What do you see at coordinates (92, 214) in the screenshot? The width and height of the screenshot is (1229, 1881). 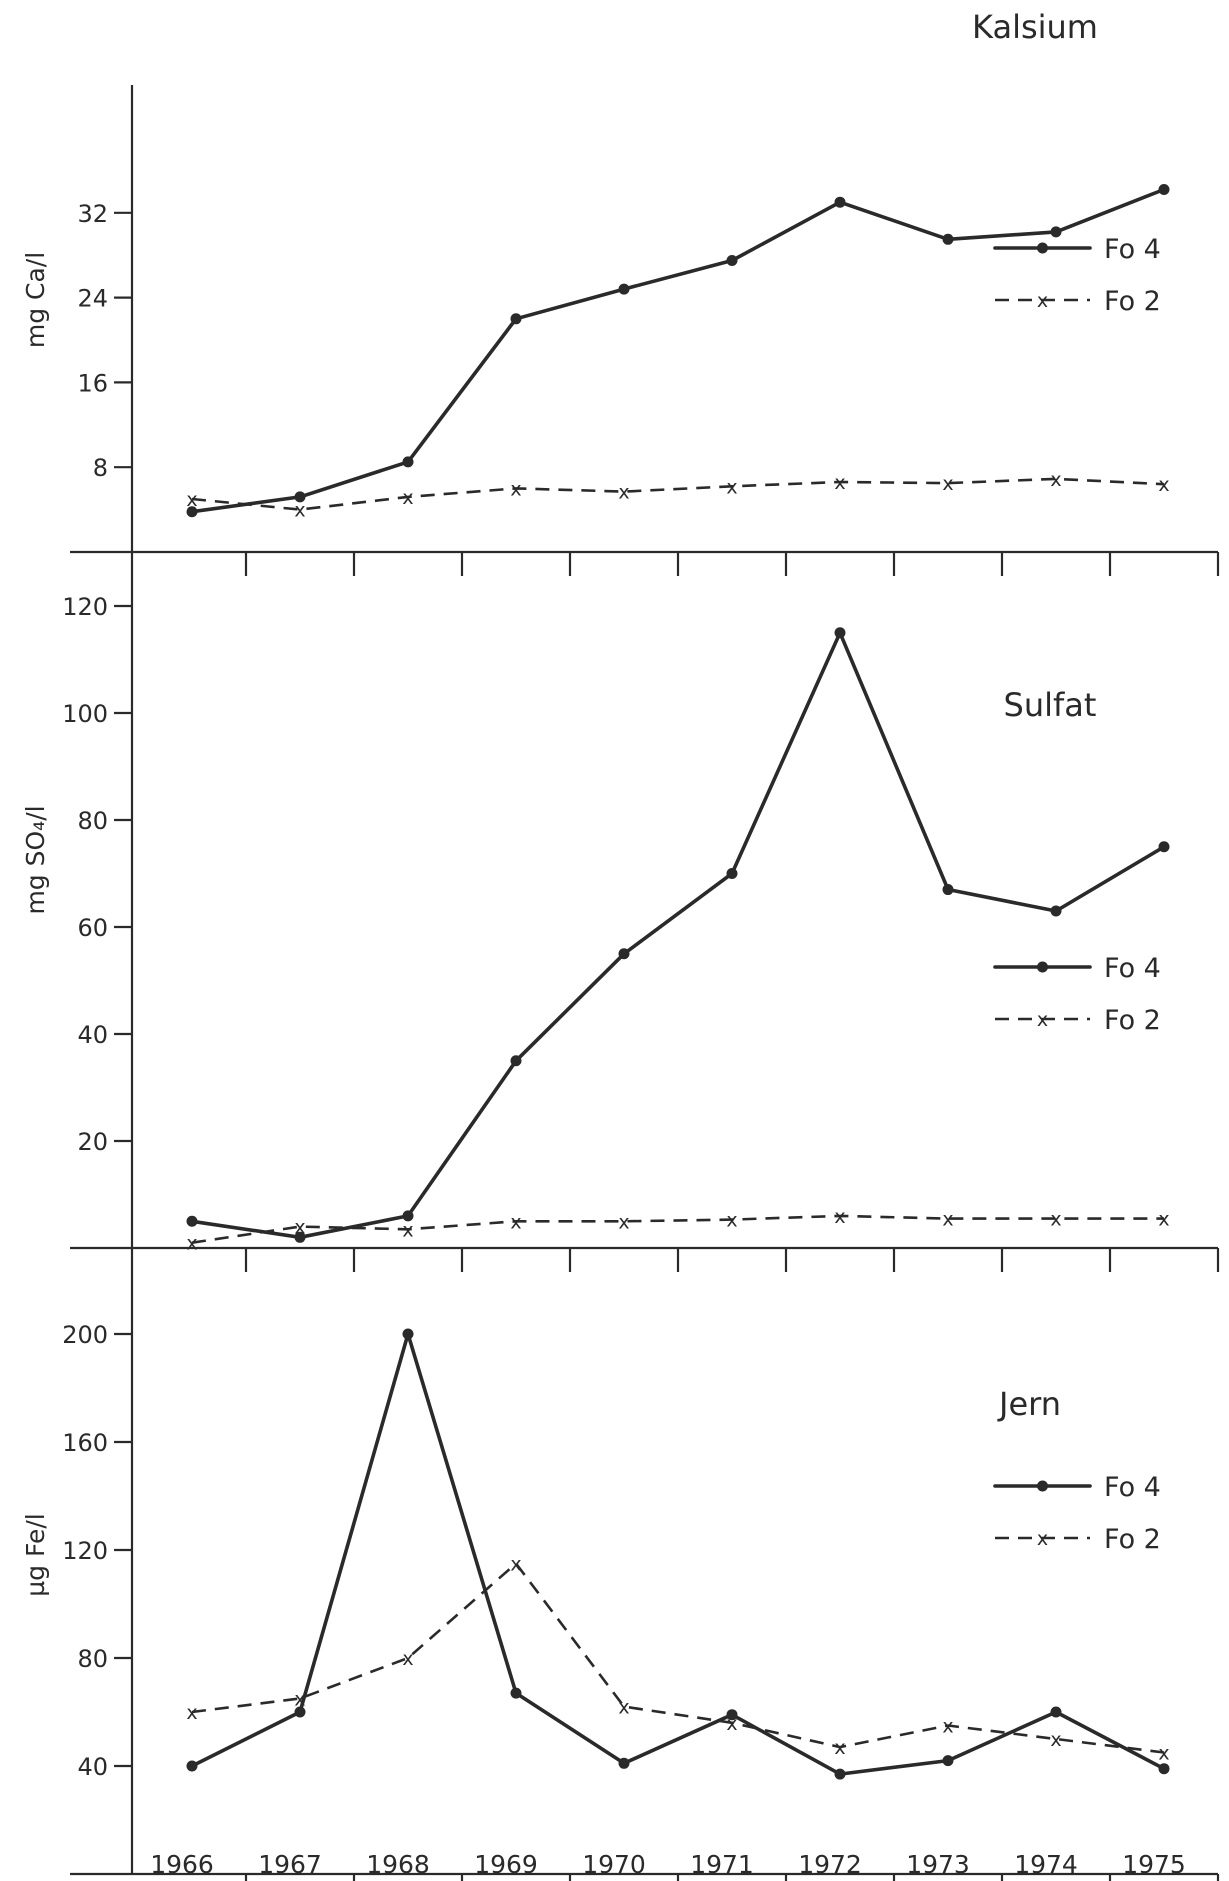 I see `y-tick-label: 32` at bounding box center [92, 214].